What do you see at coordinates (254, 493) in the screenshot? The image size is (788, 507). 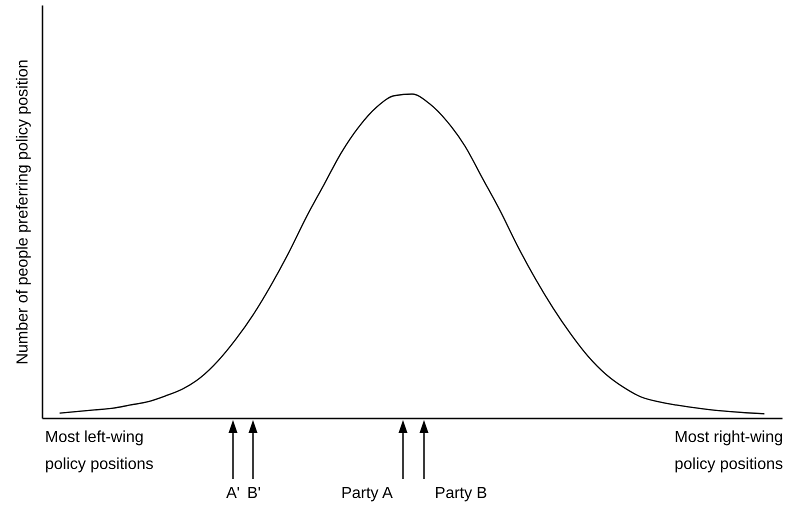 I see `text: B'` at bounding box center [254, 493].